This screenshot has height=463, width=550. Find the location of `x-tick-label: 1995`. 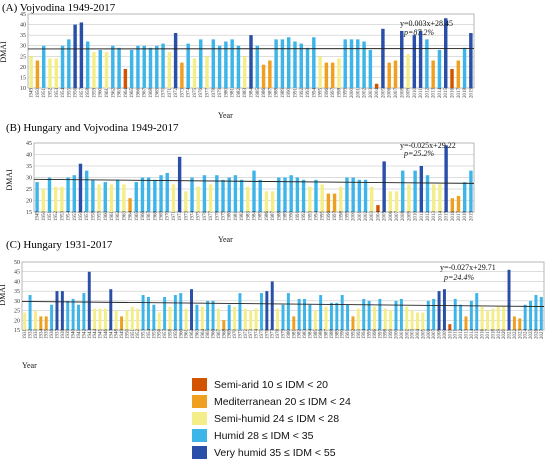

x-tick-label: 1995 is located at coordinates (323, 216).